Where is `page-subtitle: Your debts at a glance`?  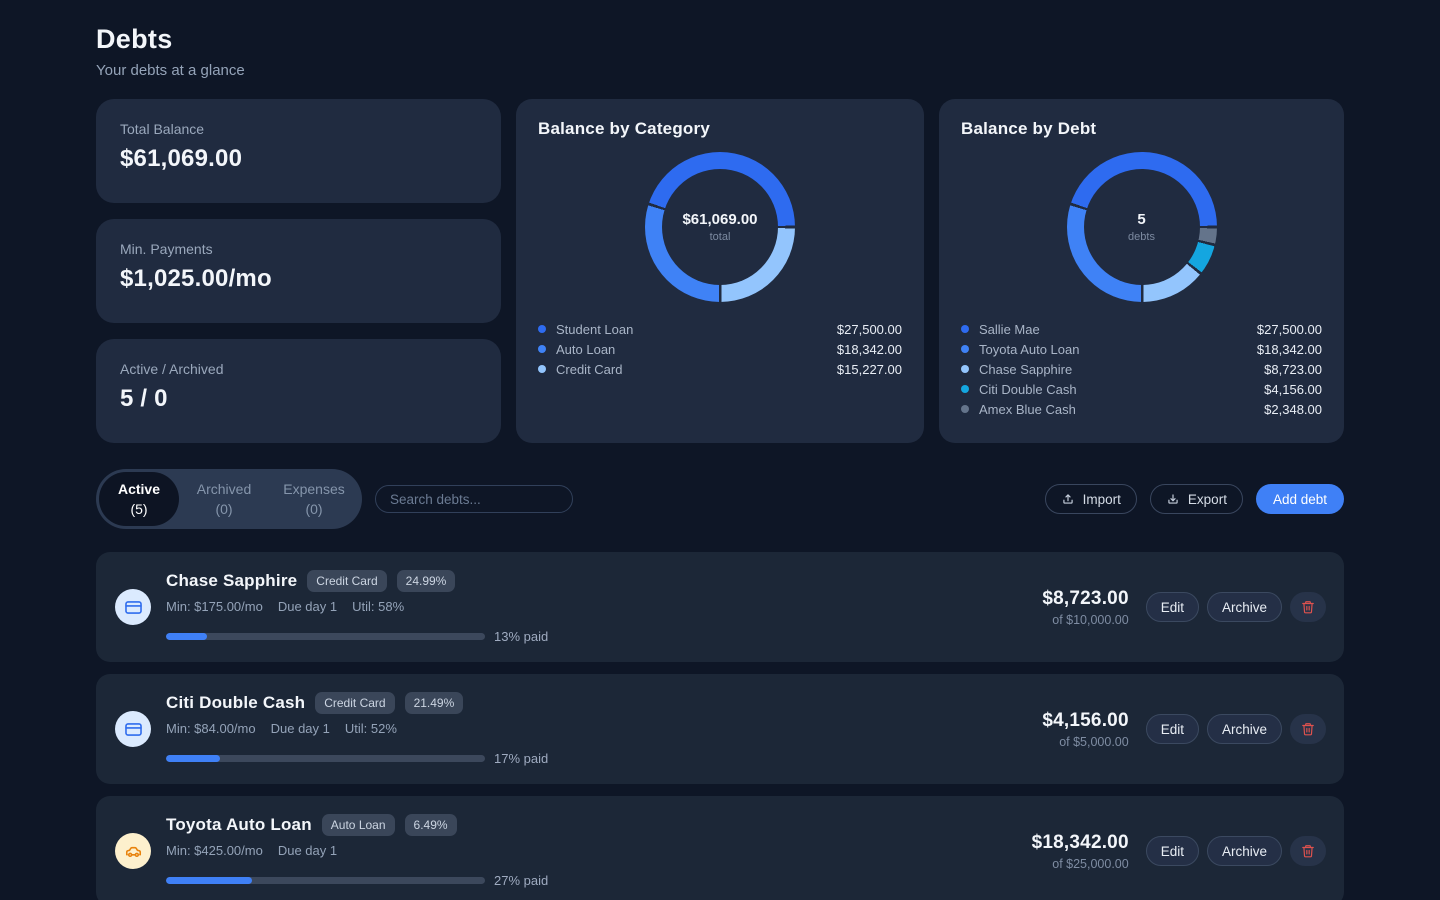 page-subtitle: Your debts at a glance is located at coordinates (170, 70).